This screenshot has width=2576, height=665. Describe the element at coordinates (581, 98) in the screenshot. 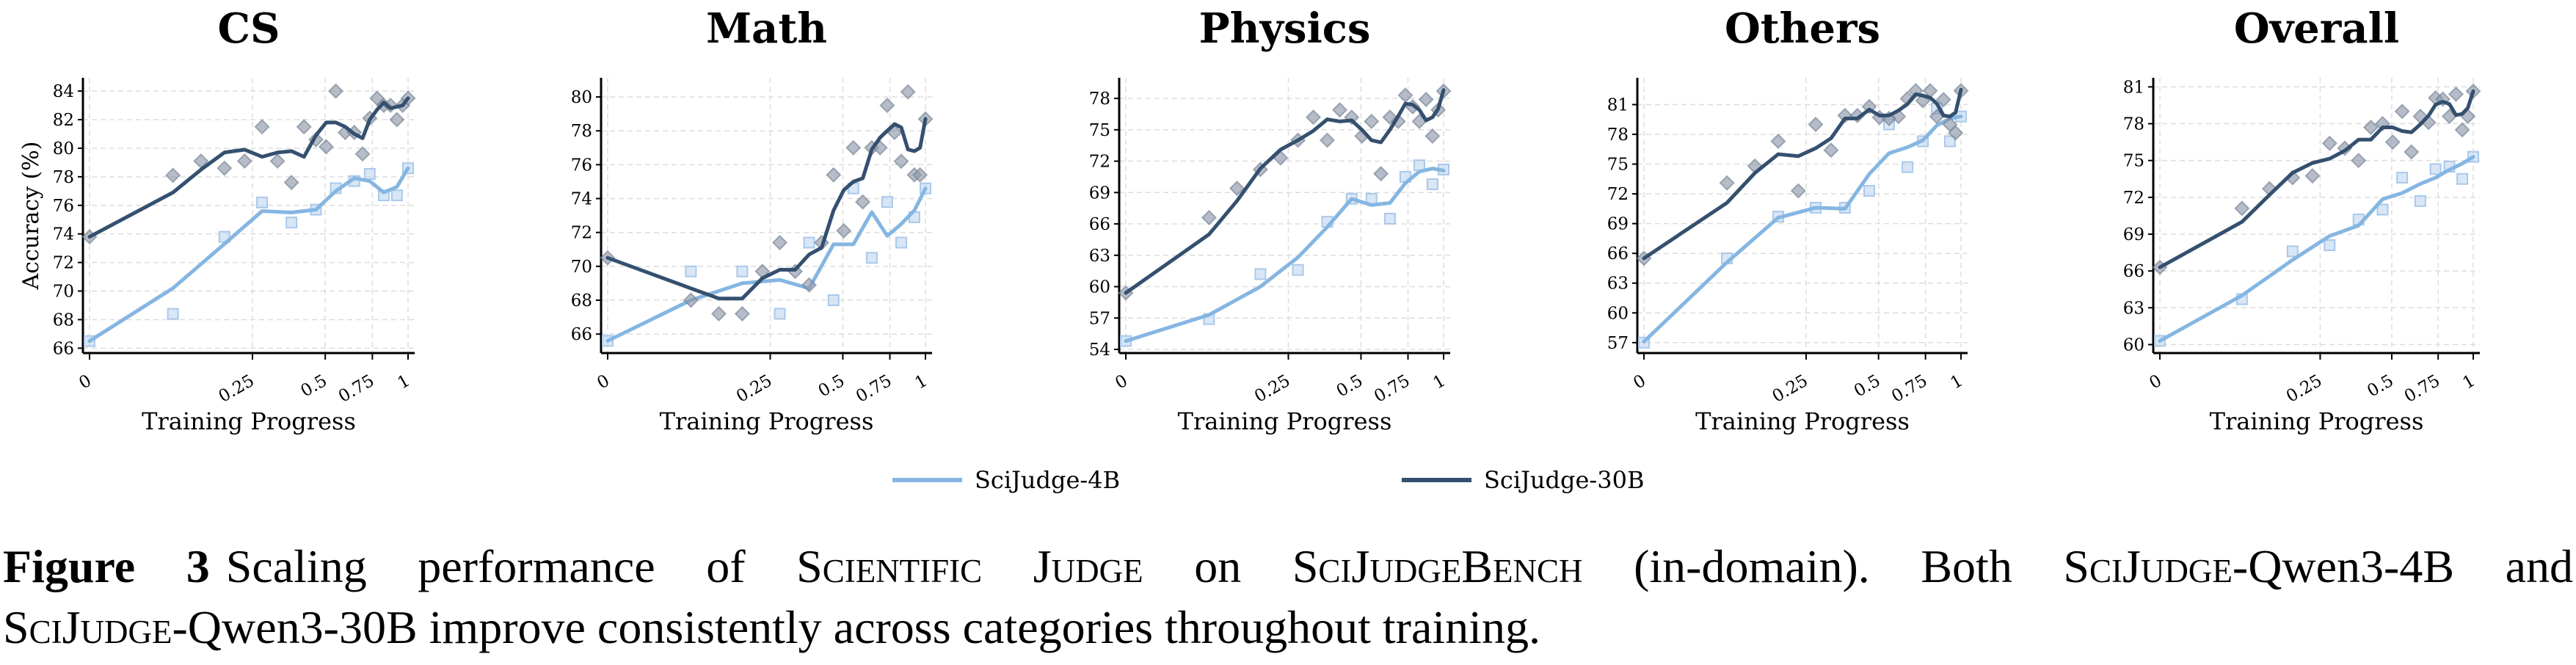

I see `y-tick-label: 80` at that location.